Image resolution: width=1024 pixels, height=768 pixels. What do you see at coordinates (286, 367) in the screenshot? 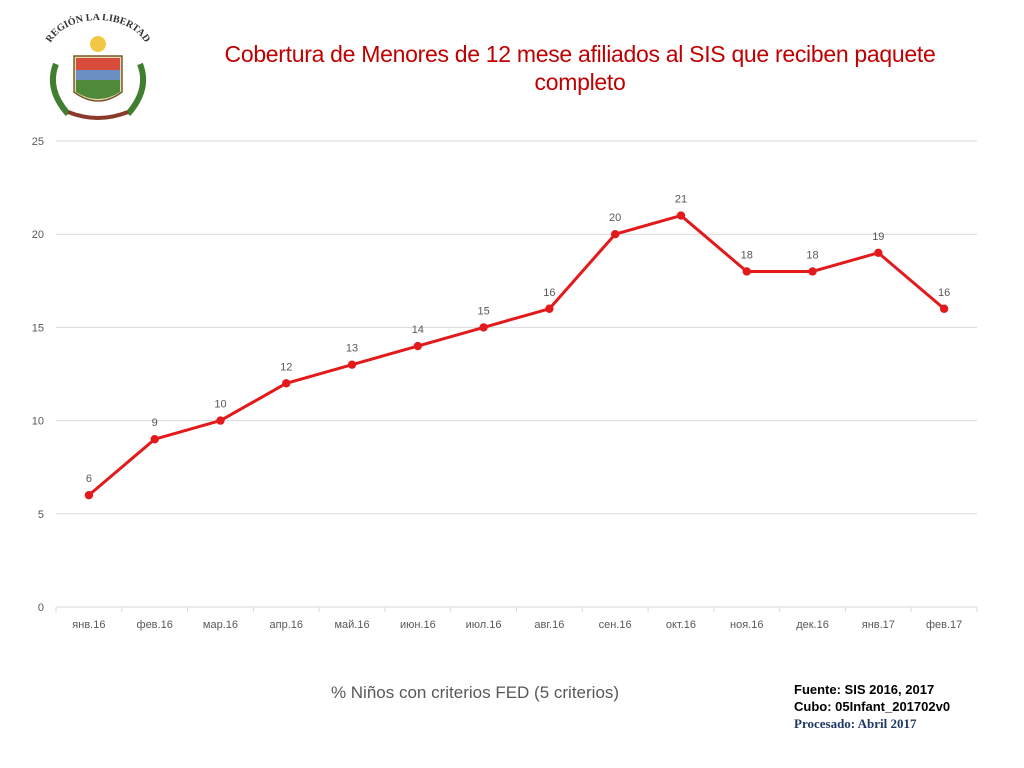
I see `data-label: 12` at bounding box center [286, 367].